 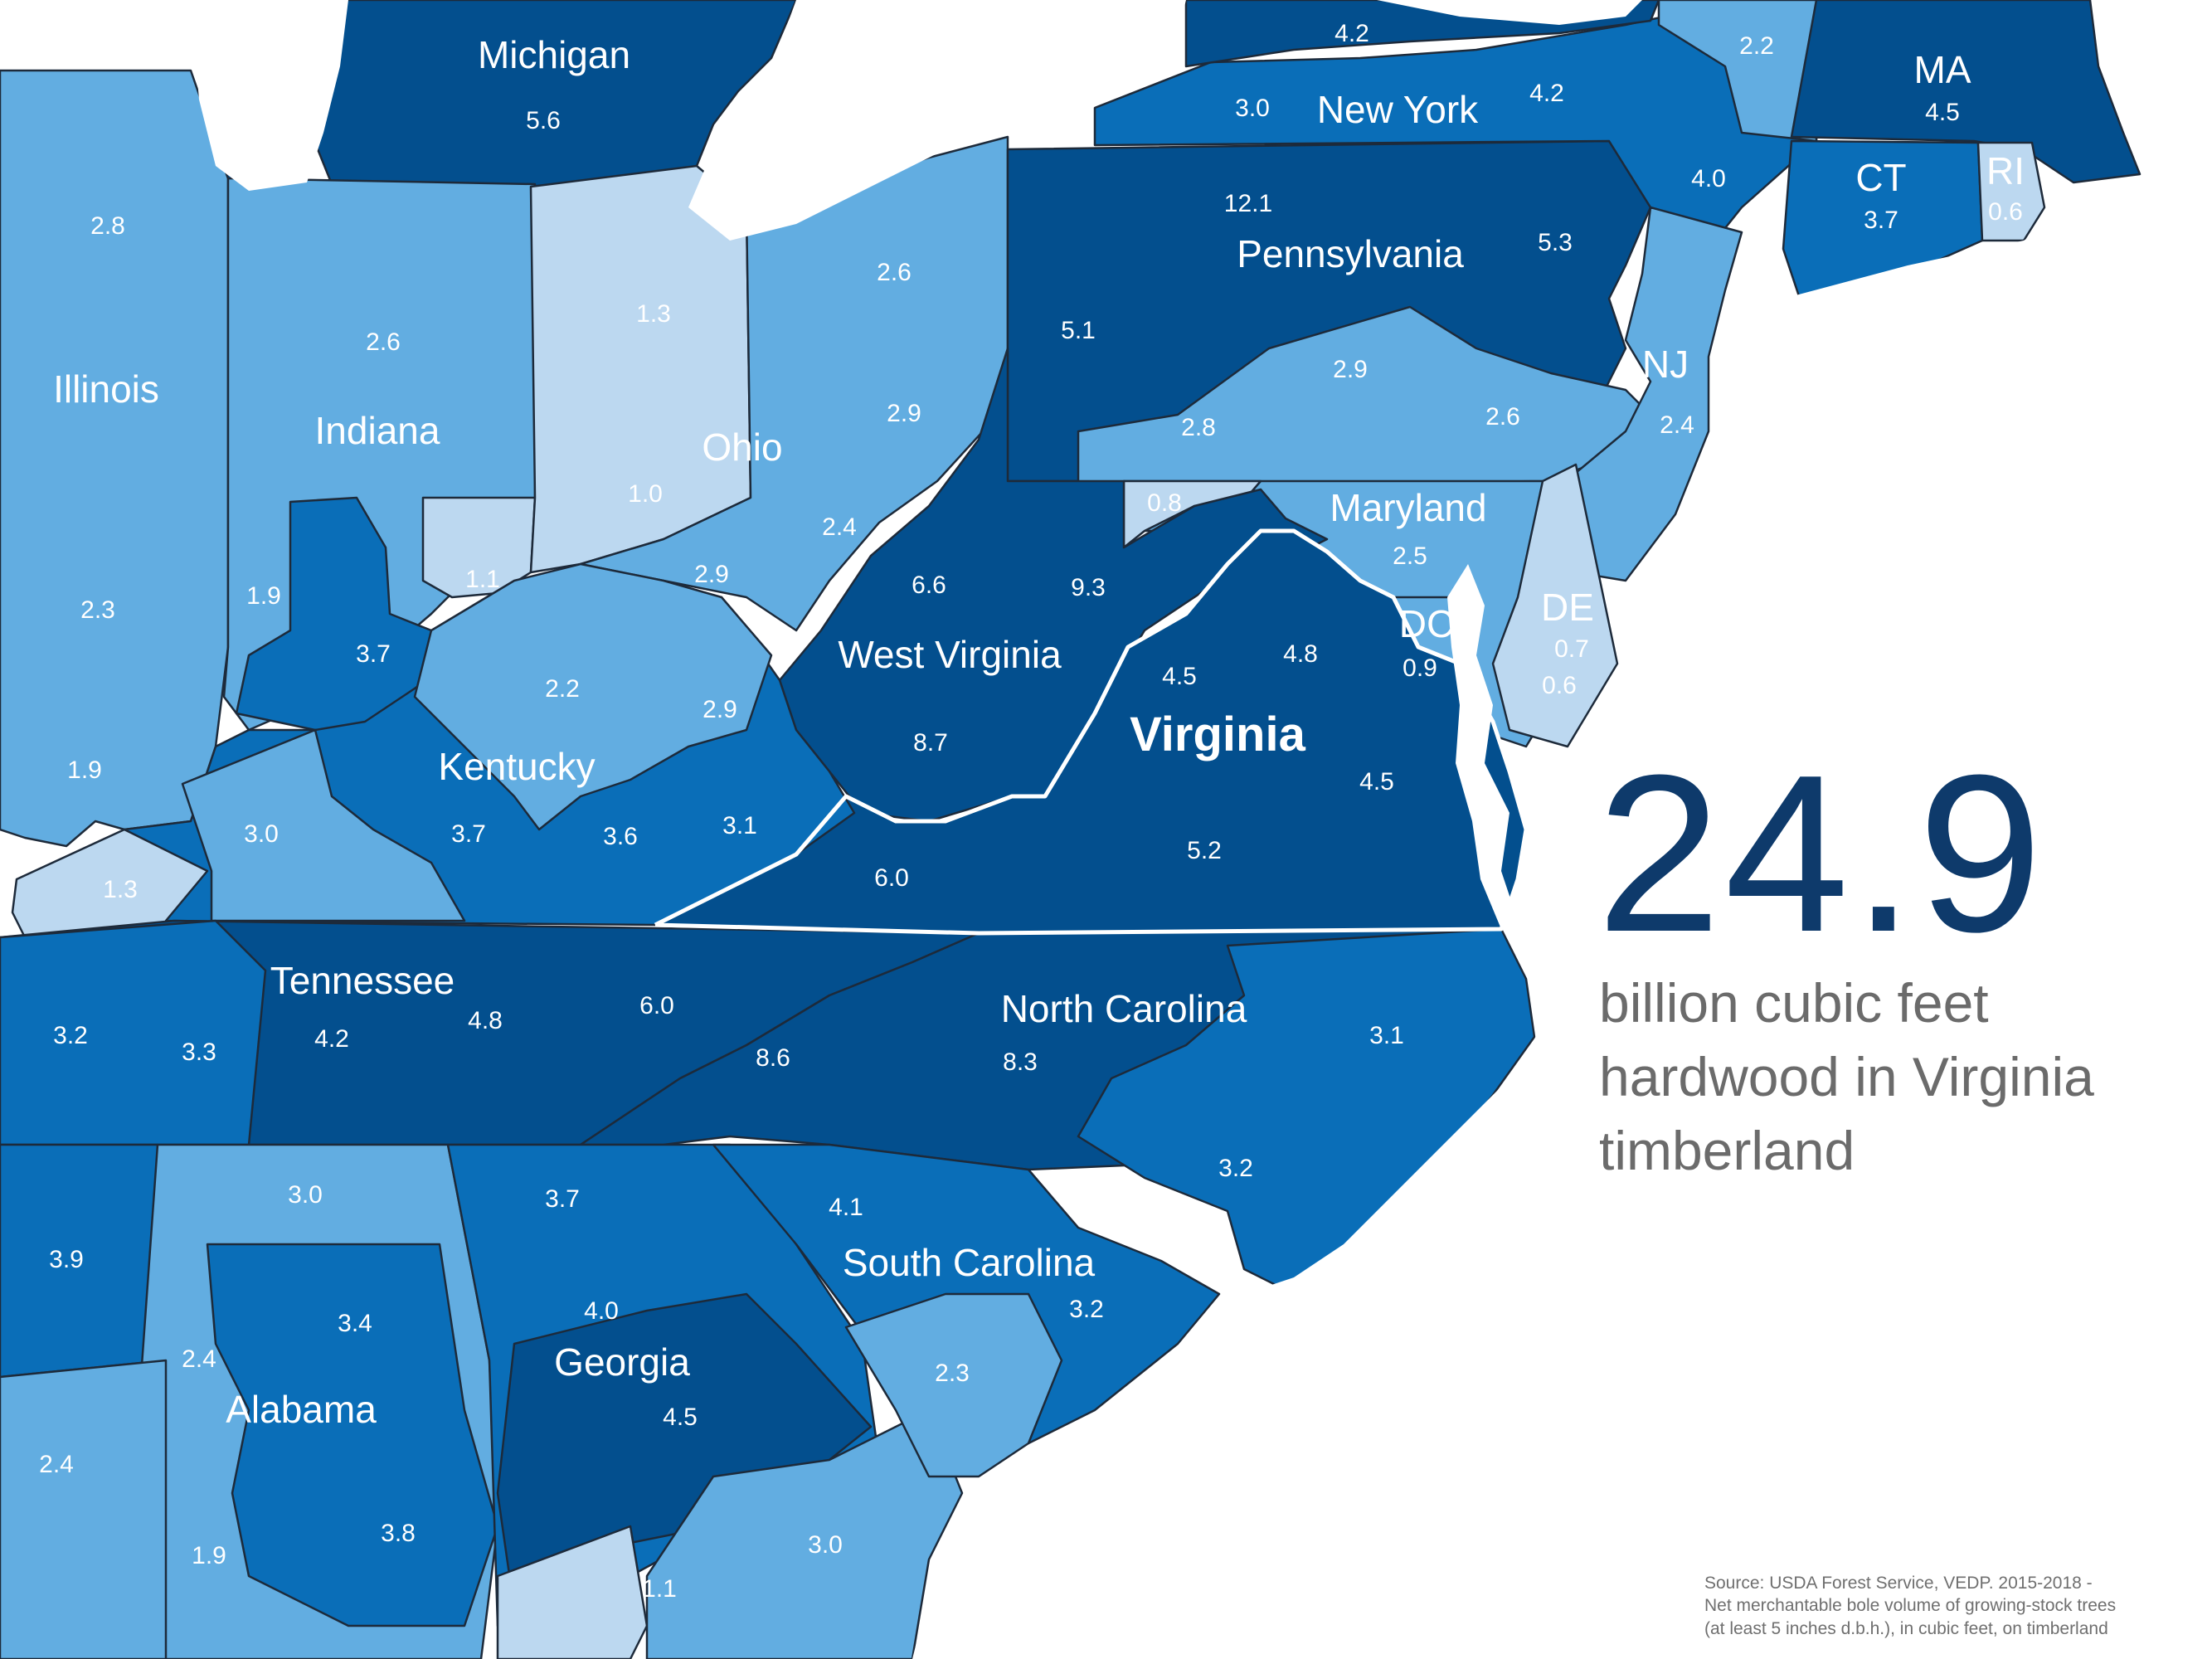 What do you see at coordinates (378, 430) in the screenshot?
I see `label-indiana: Indiana` at bounding box center [378, 430].